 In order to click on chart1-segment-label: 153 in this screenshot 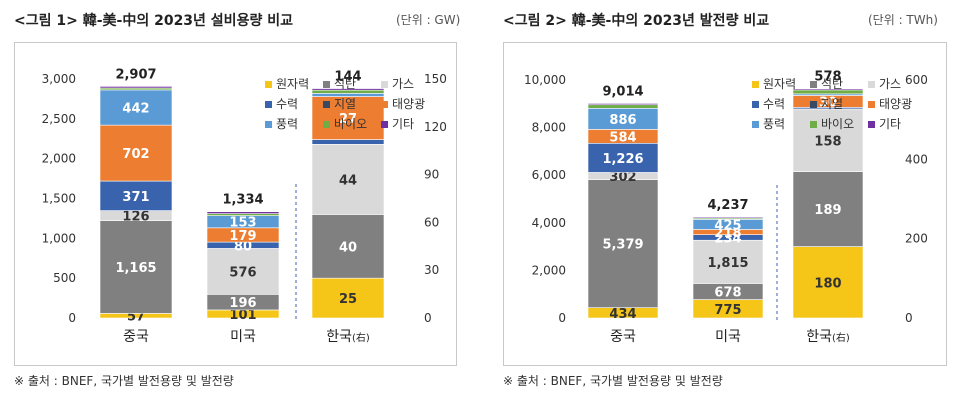, I will do `click(242, 223)`.